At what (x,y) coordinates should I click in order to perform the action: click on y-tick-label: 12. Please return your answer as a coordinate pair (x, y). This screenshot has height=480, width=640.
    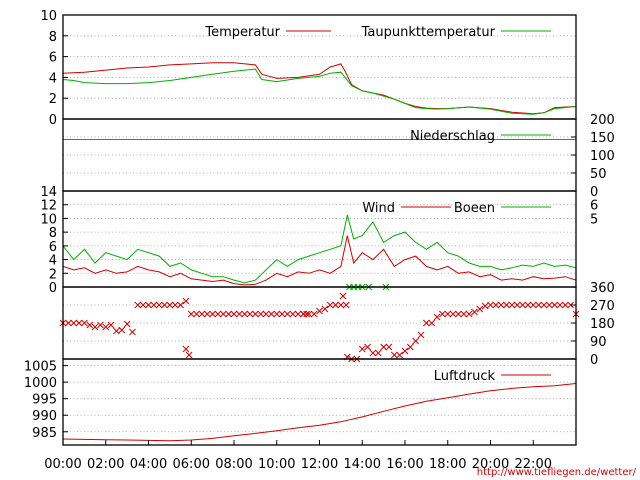
    Looking at the image, I should click on (48, 206).